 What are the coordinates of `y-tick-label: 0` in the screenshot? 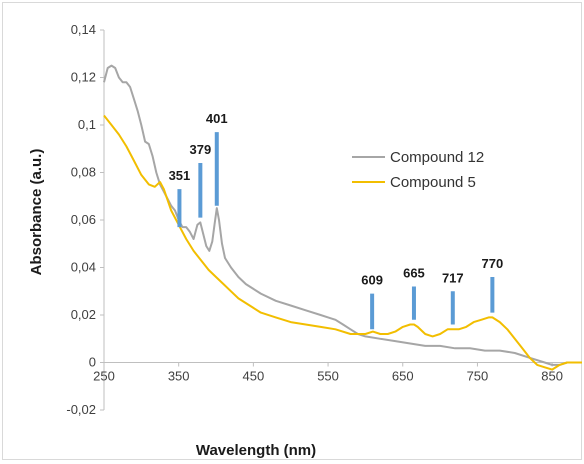 It's located at (92, 362).